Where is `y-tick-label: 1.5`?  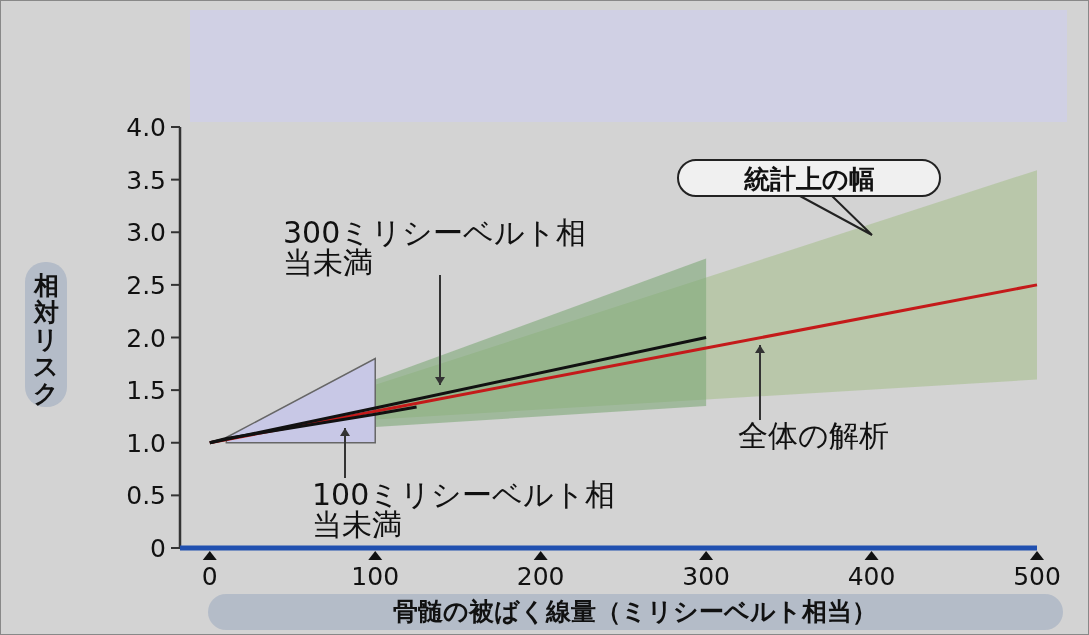 y-tick-label: 1.5 is located at coordinates (146, 391).